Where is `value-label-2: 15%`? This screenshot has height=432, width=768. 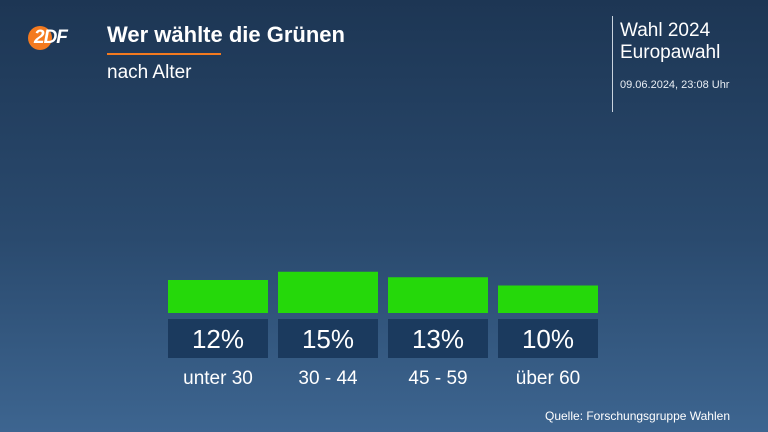
value-label-2: 15% is located at coordinates (328, 339).